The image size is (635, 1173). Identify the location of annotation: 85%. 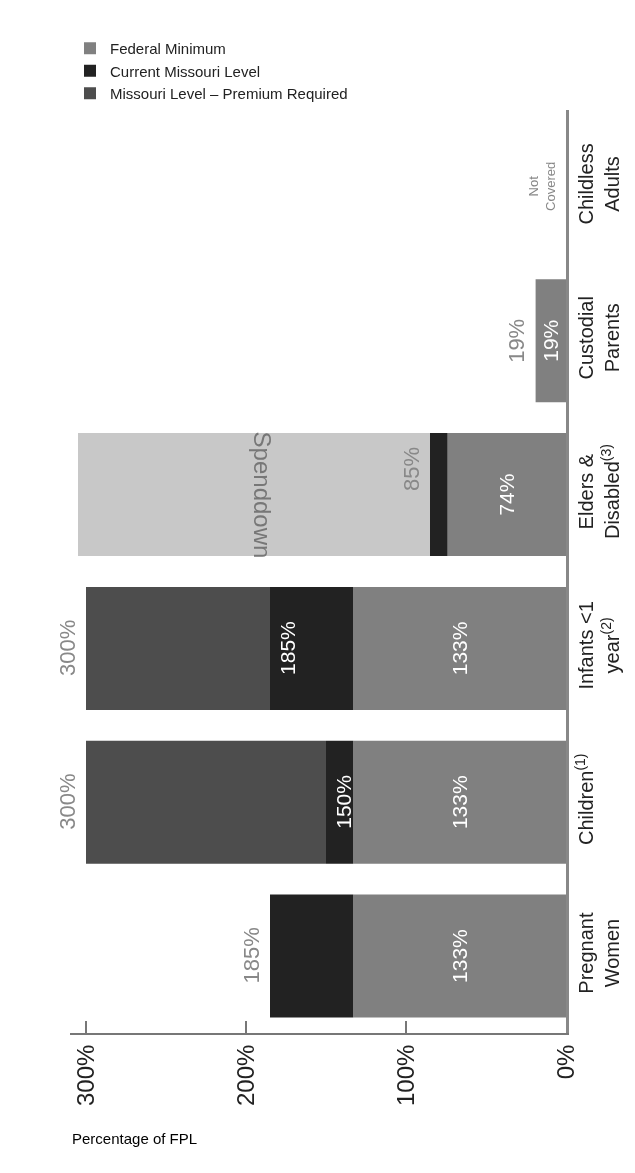
(411, 469).